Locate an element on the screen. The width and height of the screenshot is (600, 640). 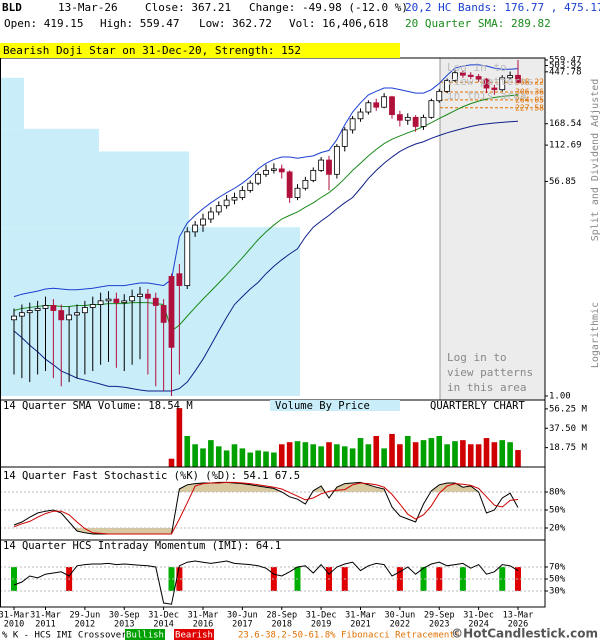
x-tick-label: 28-Sep is located at coordinates (281, 616).